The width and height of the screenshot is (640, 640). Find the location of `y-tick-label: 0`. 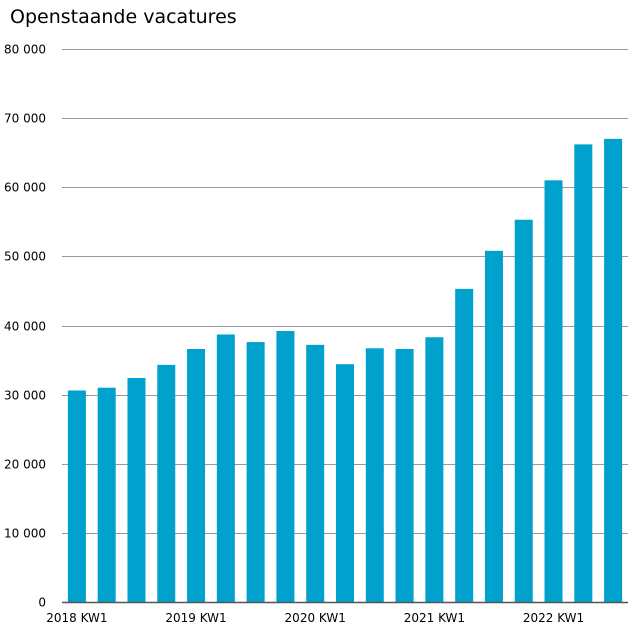

y-tick-label: 0 is located at coordinates (42, 603).